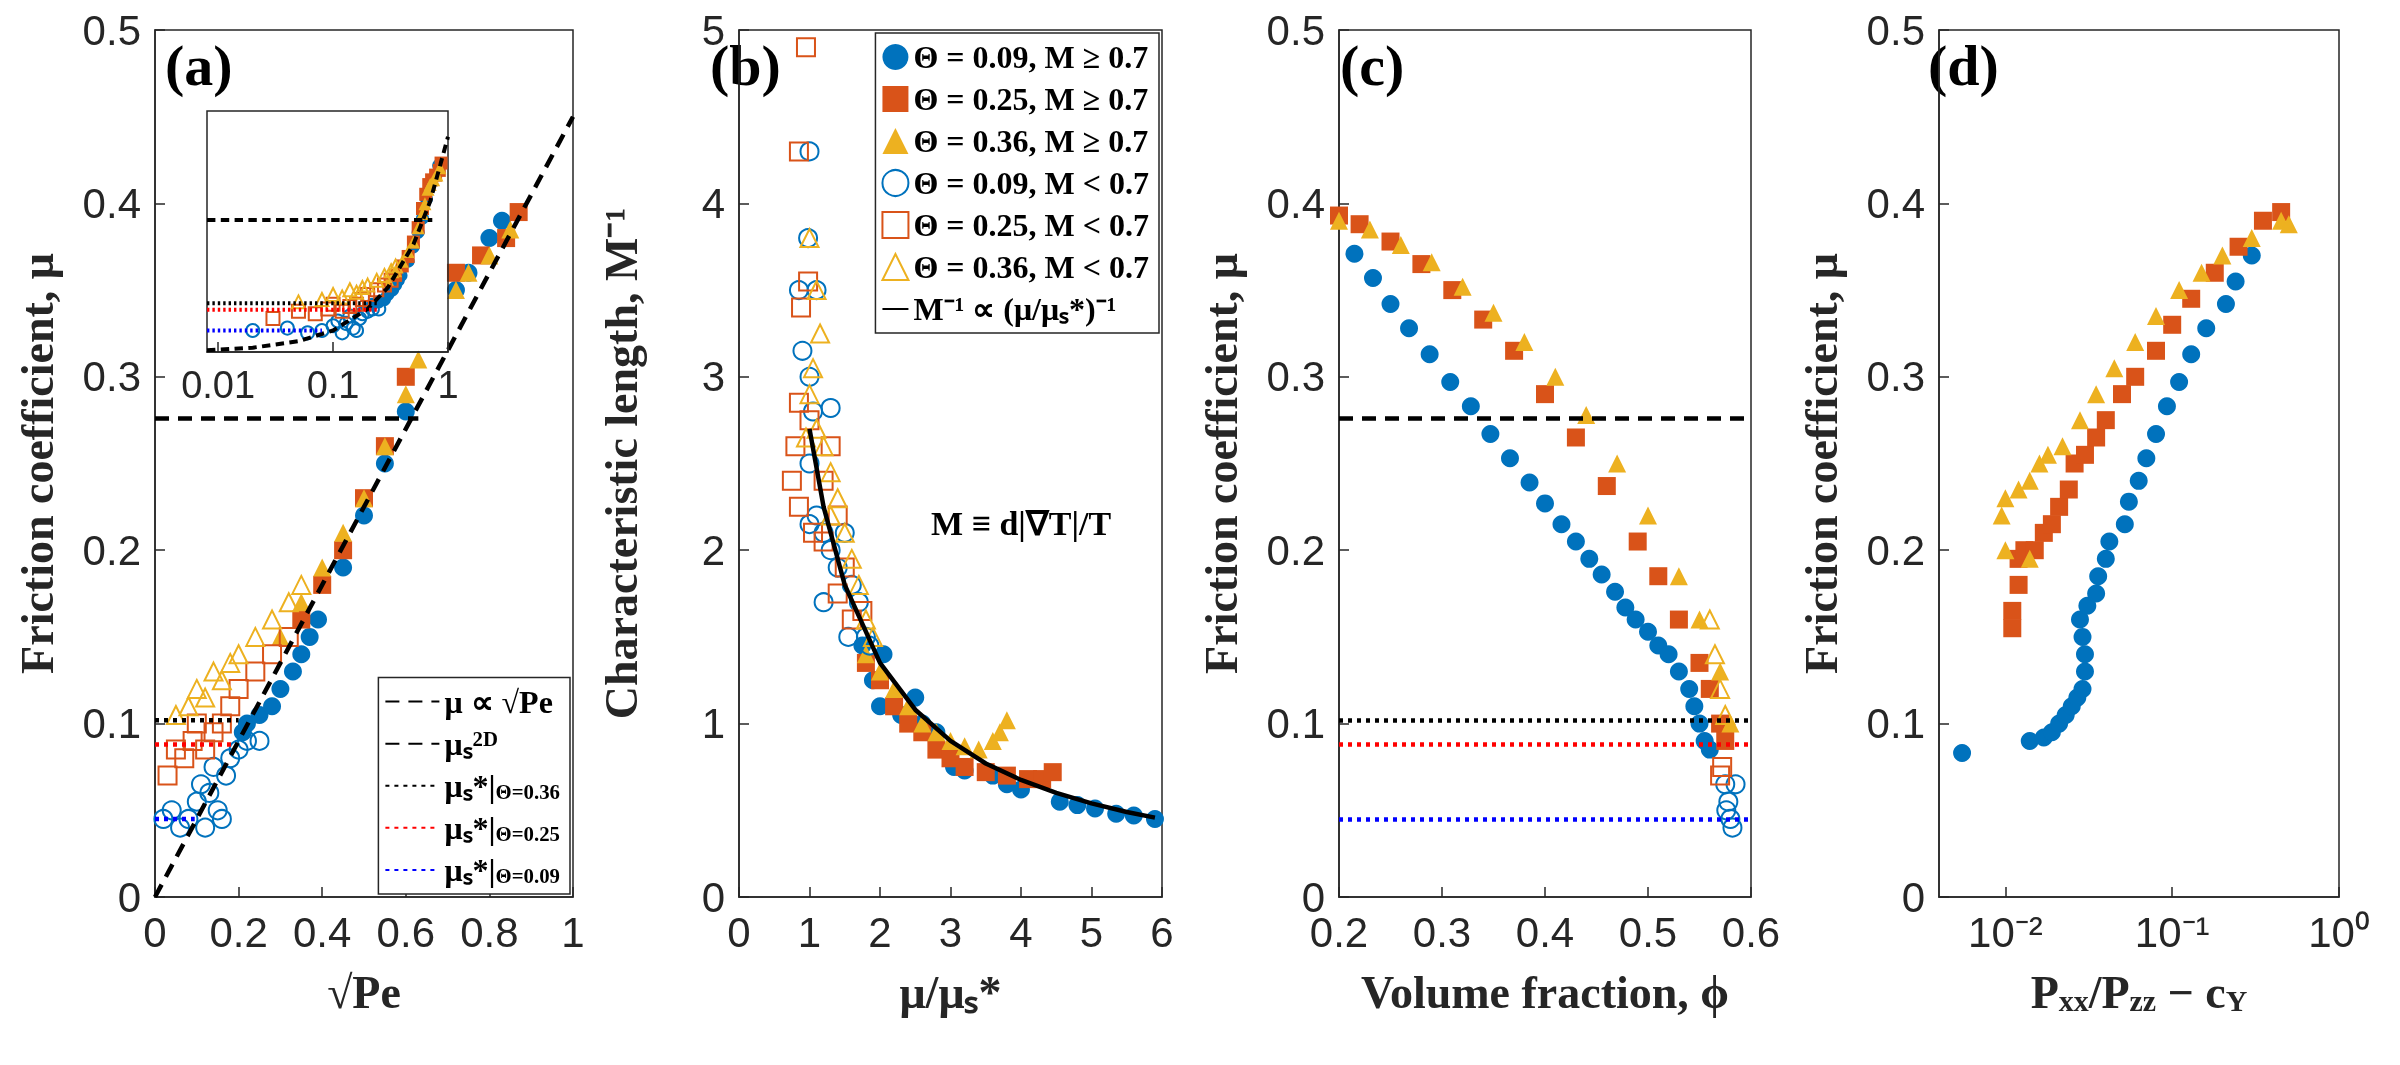  What do you see at coordinates (502, 827) in the screenshot?
I see `legend-label: μₛ*|Θ=0.25` at bounding box center [502, 827].